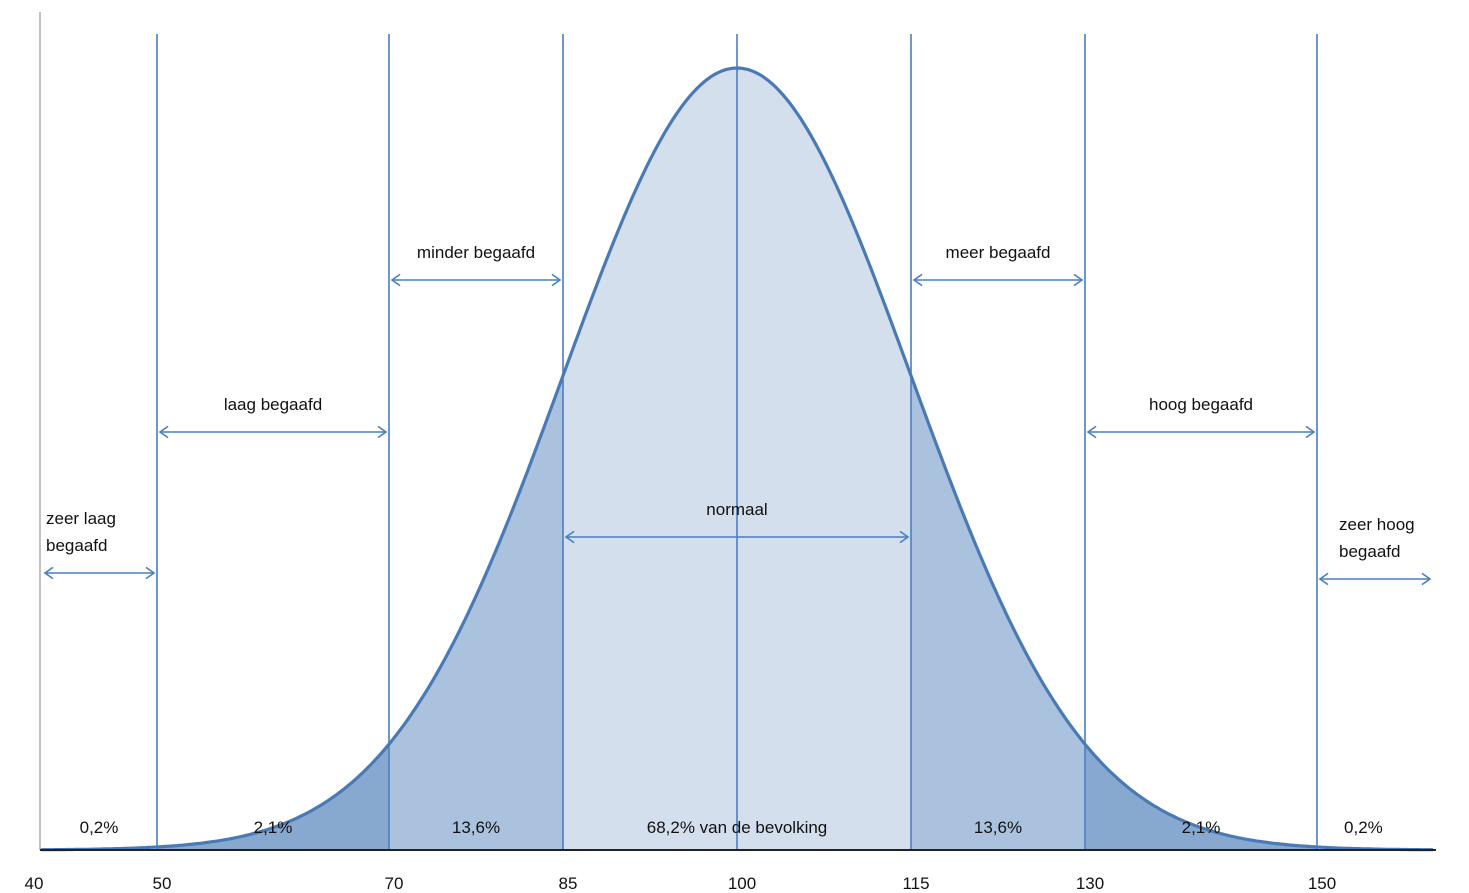 This screenshot has height=893, width=1469. What do you see at coordinates (394, 883) in the screenshot?
I see `x-tick-label: 70` at bounding box center [394, 883].